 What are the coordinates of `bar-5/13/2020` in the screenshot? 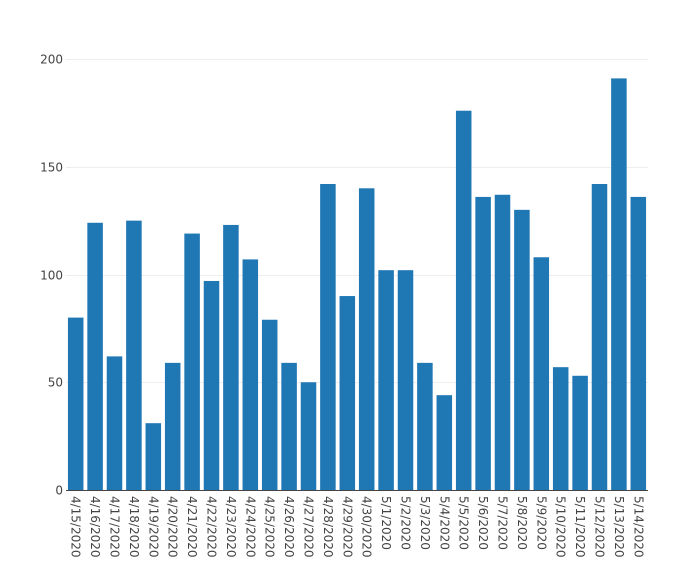 It's located at (619, 284).